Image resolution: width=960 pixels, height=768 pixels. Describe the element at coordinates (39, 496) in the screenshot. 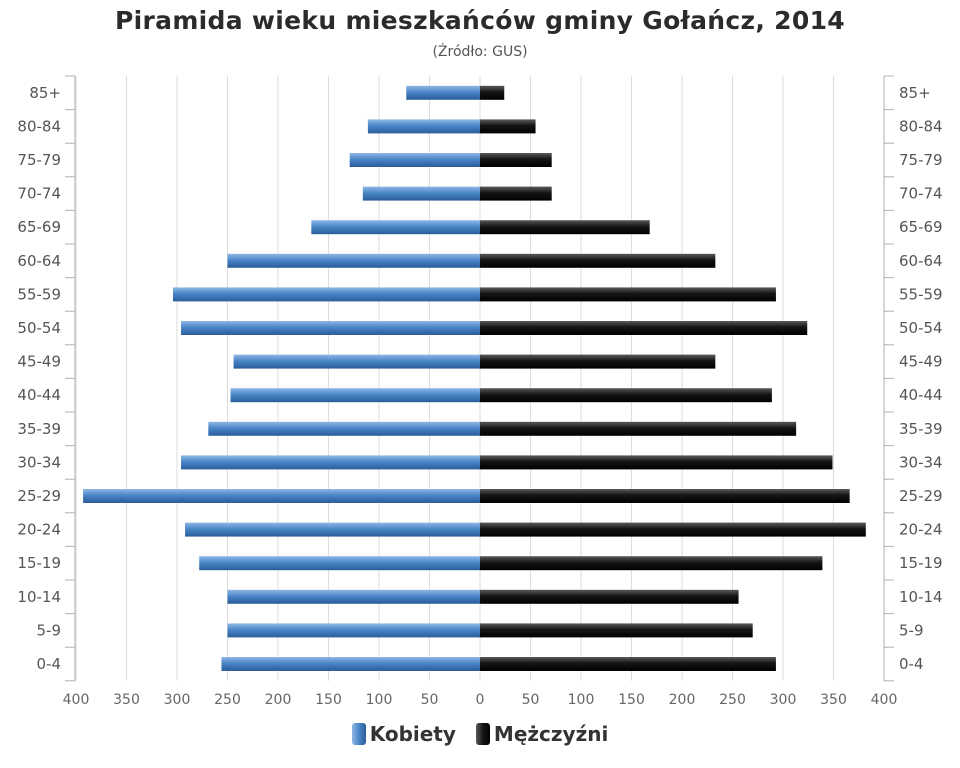

I see `y-tick-label-left: 25-29` at that location.